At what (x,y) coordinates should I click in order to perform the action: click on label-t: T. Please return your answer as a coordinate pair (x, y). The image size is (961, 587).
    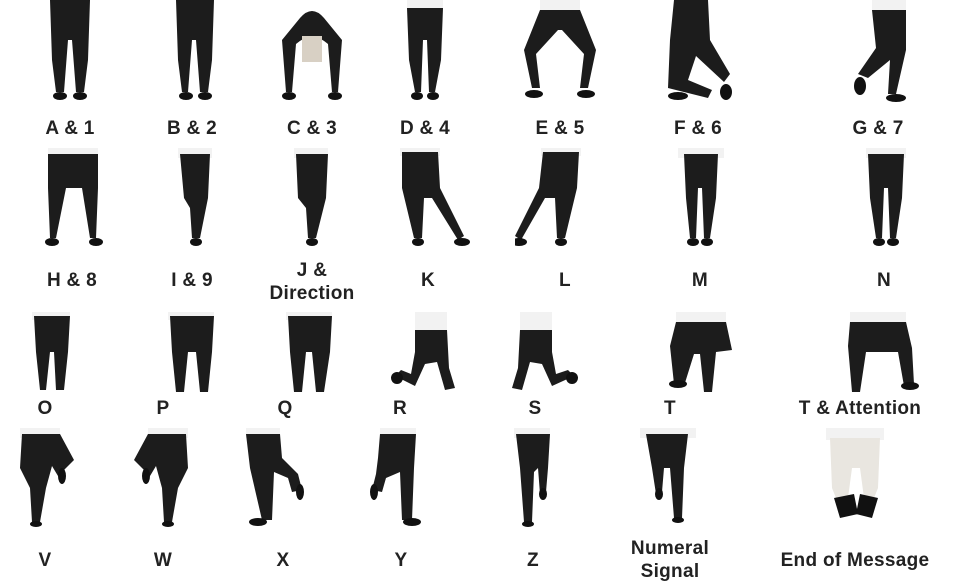
    Looking at the image, I should click on (670, 408).